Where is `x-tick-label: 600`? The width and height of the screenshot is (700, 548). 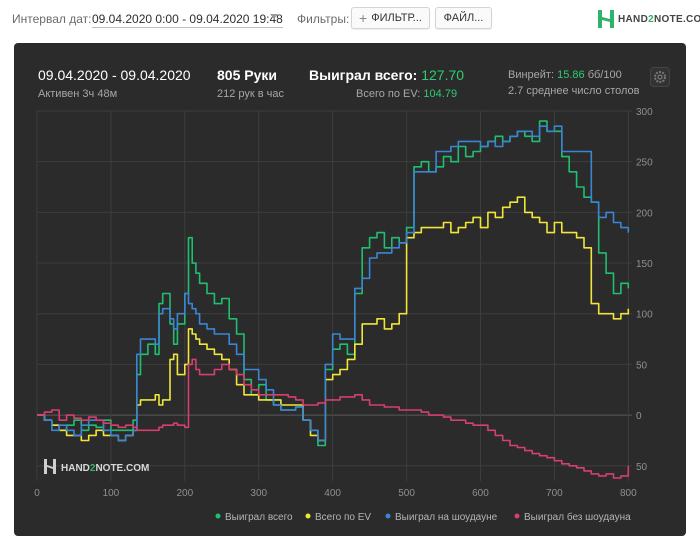
x-tick-label: 600 is located at coordinates (480, 493).